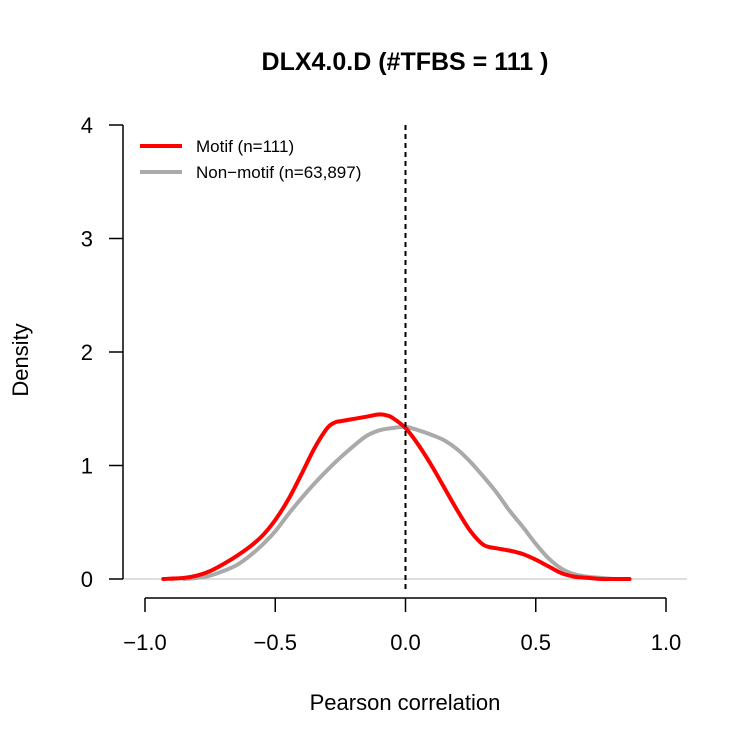  Describe the element at coordinates (87, 125) in the screenshot. I see `y-tick-label: 4` at that location.